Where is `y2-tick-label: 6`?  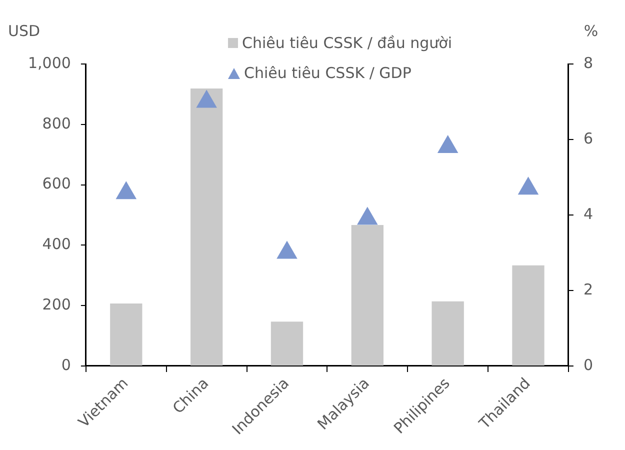
y2-tick-label: 6 is located at coordinates (588, 138).